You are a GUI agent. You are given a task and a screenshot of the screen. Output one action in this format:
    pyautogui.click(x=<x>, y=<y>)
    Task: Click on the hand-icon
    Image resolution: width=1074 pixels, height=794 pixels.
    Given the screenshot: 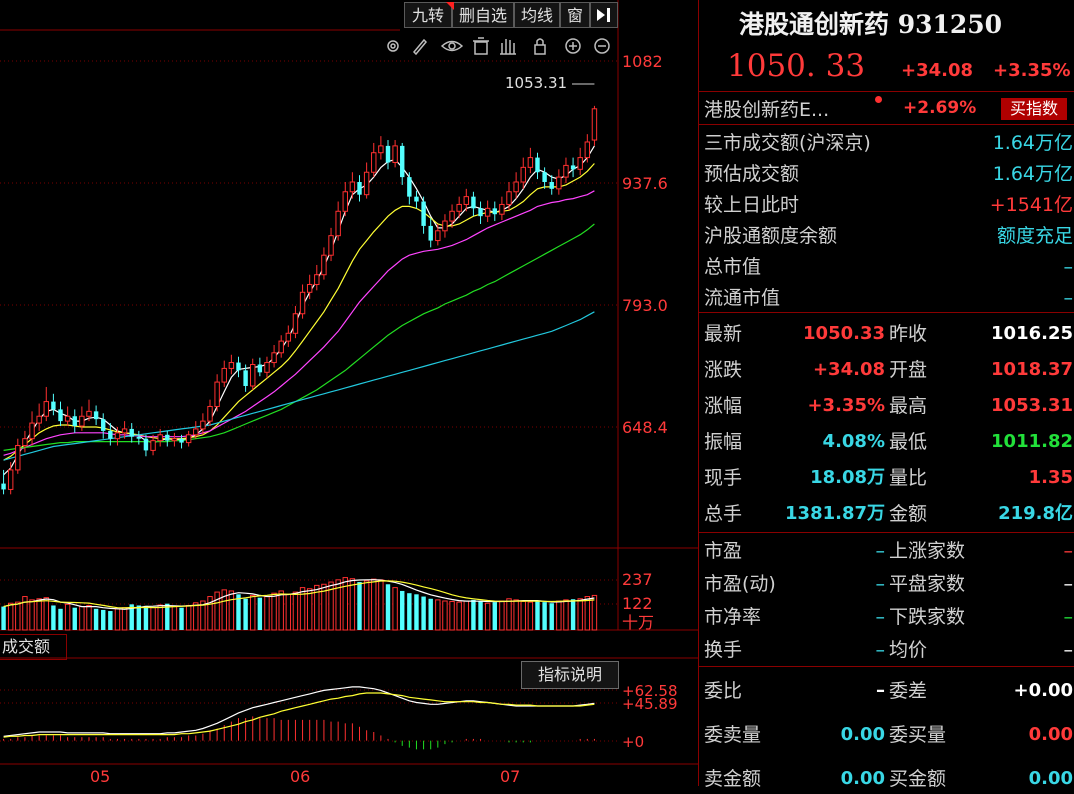 What is the action you would take?
    pyautogui.click(x=508, y=47)
    